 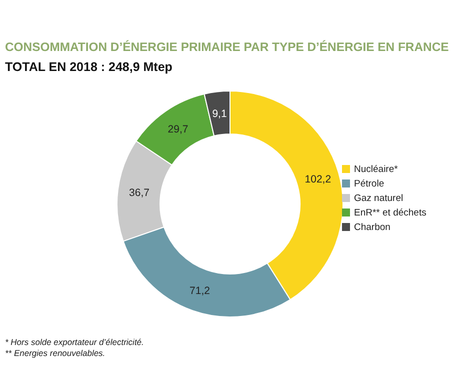 I want to click on legend-label: Nucléaire*, so click(x=376, y=169).